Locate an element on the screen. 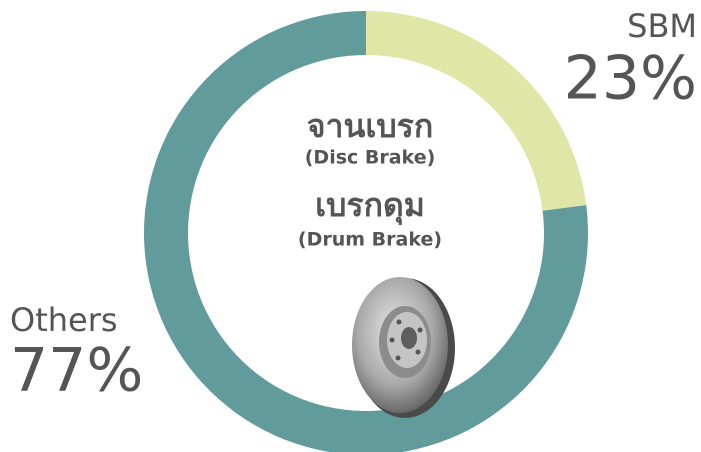 Image resolution: width=701 pixels, height=452 pixels. center-annotation: (Drum Brake) is located at coordinates (370, 240).